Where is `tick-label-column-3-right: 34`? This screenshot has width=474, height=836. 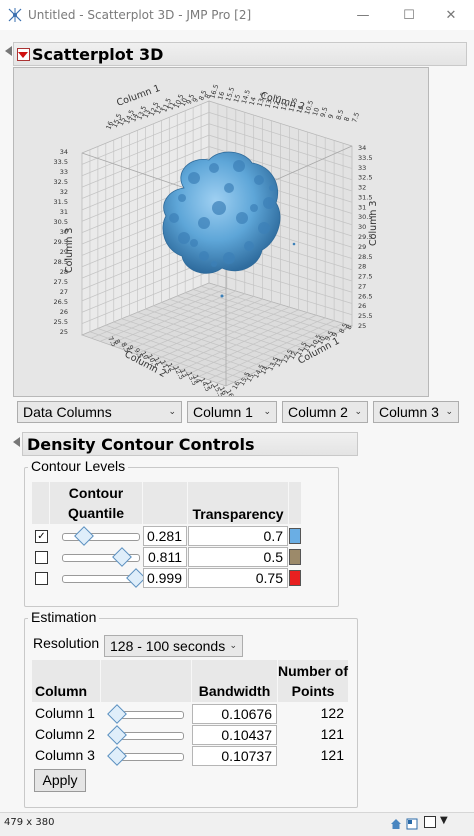
tick-label-column-3-right: 34 is located at coordinates (362, 148).